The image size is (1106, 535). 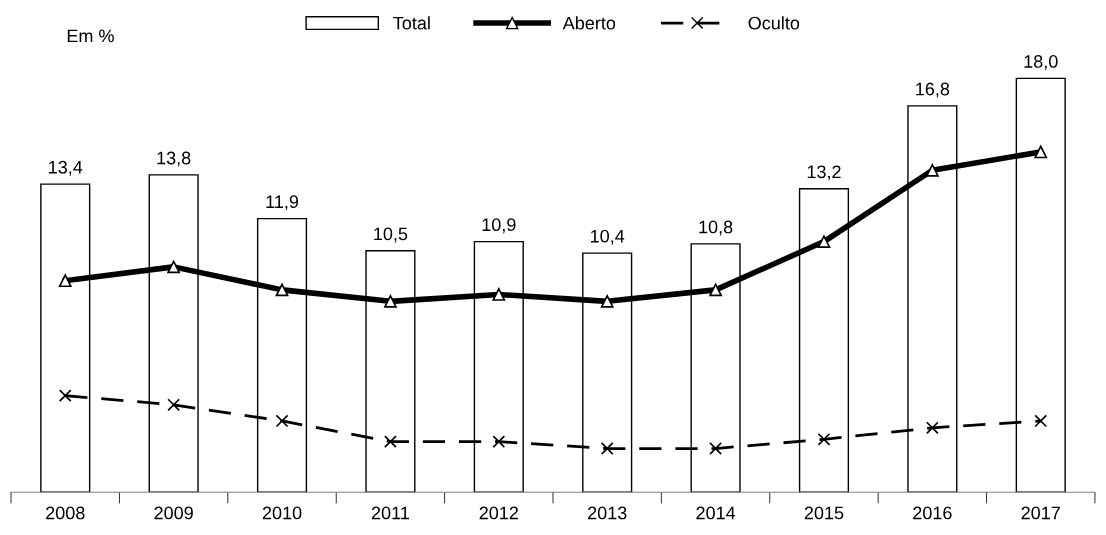 I want to click on data-label: 10,5, so click(x=391, y=235).